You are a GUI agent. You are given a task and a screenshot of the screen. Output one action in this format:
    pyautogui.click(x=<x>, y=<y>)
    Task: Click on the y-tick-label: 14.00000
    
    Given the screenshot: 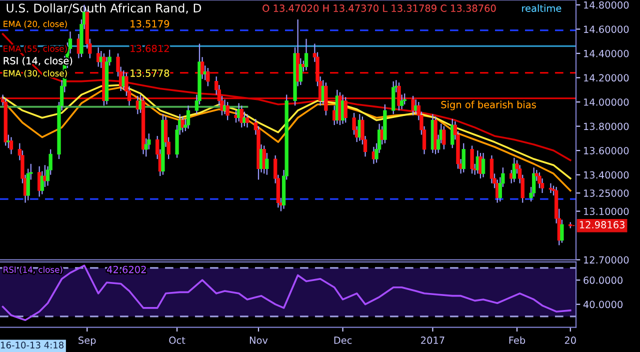 What is the action you would take?
    pyautogui.click(x=606, y=102)
    